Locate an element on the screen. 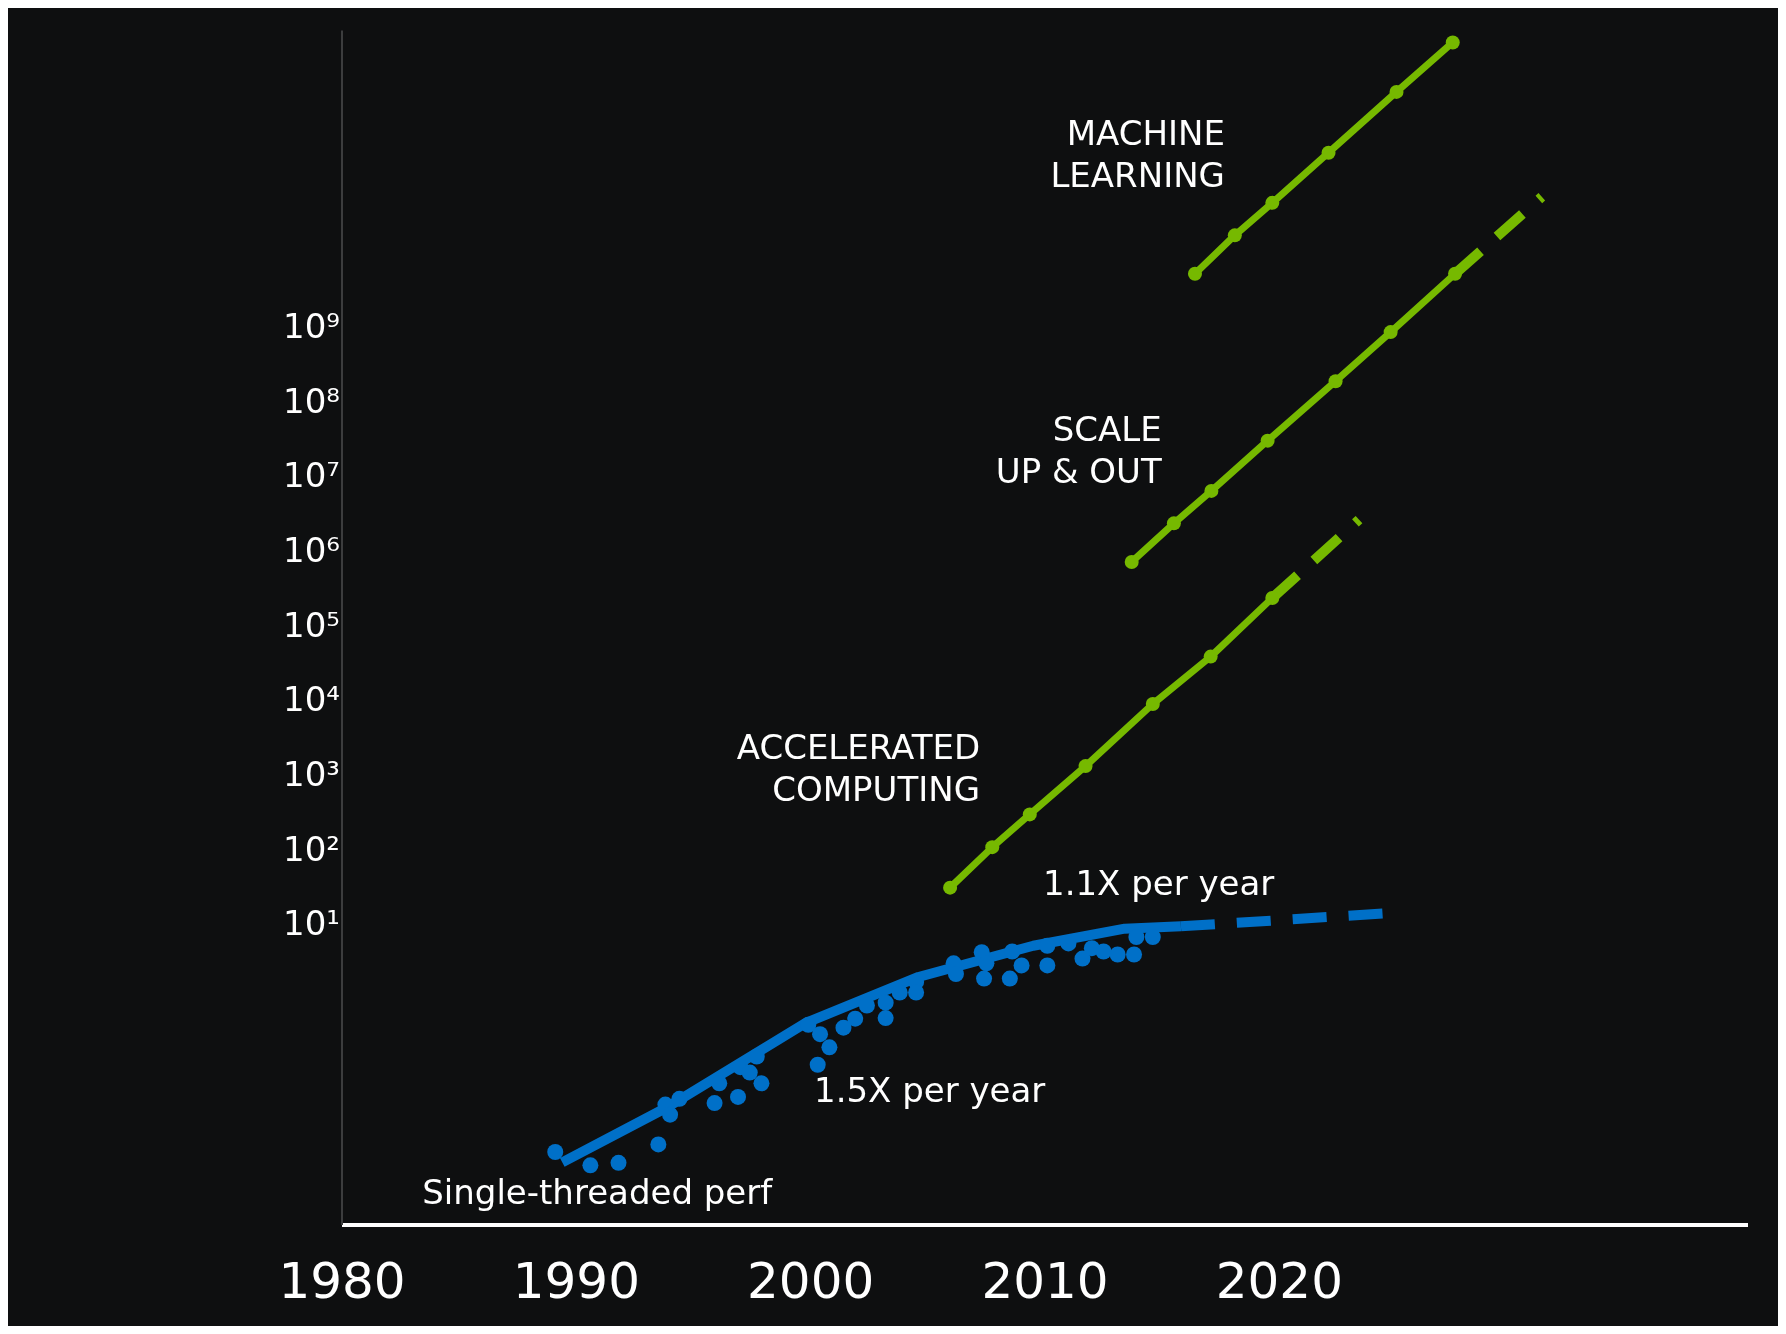  x-tick-label: 1980 is located at coordinates (342, 1280).